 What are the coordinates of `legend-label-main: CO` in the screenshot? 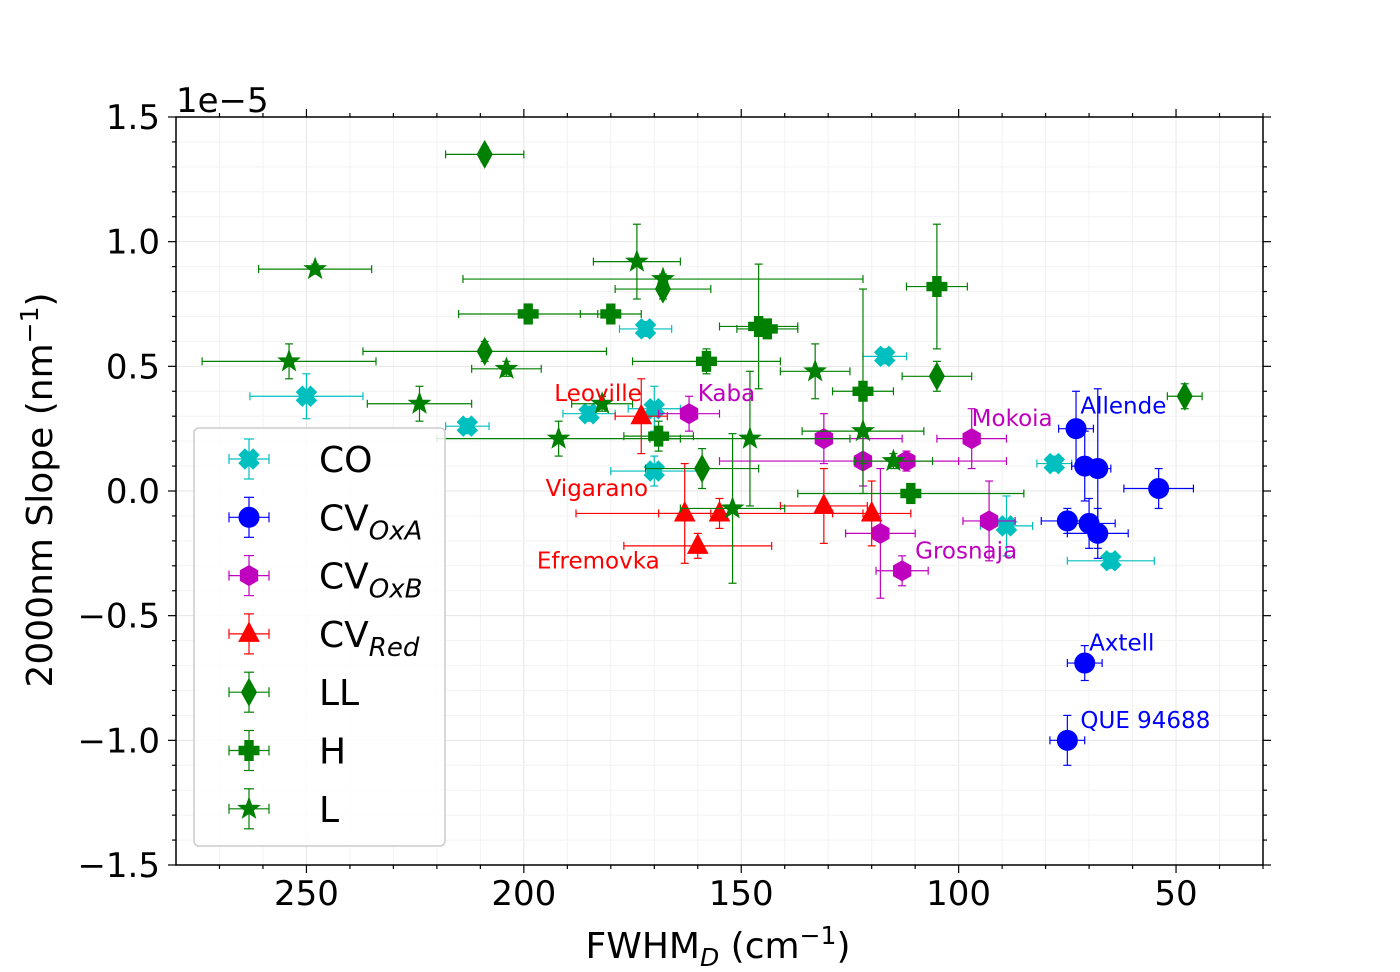 It's located at (345, 460).